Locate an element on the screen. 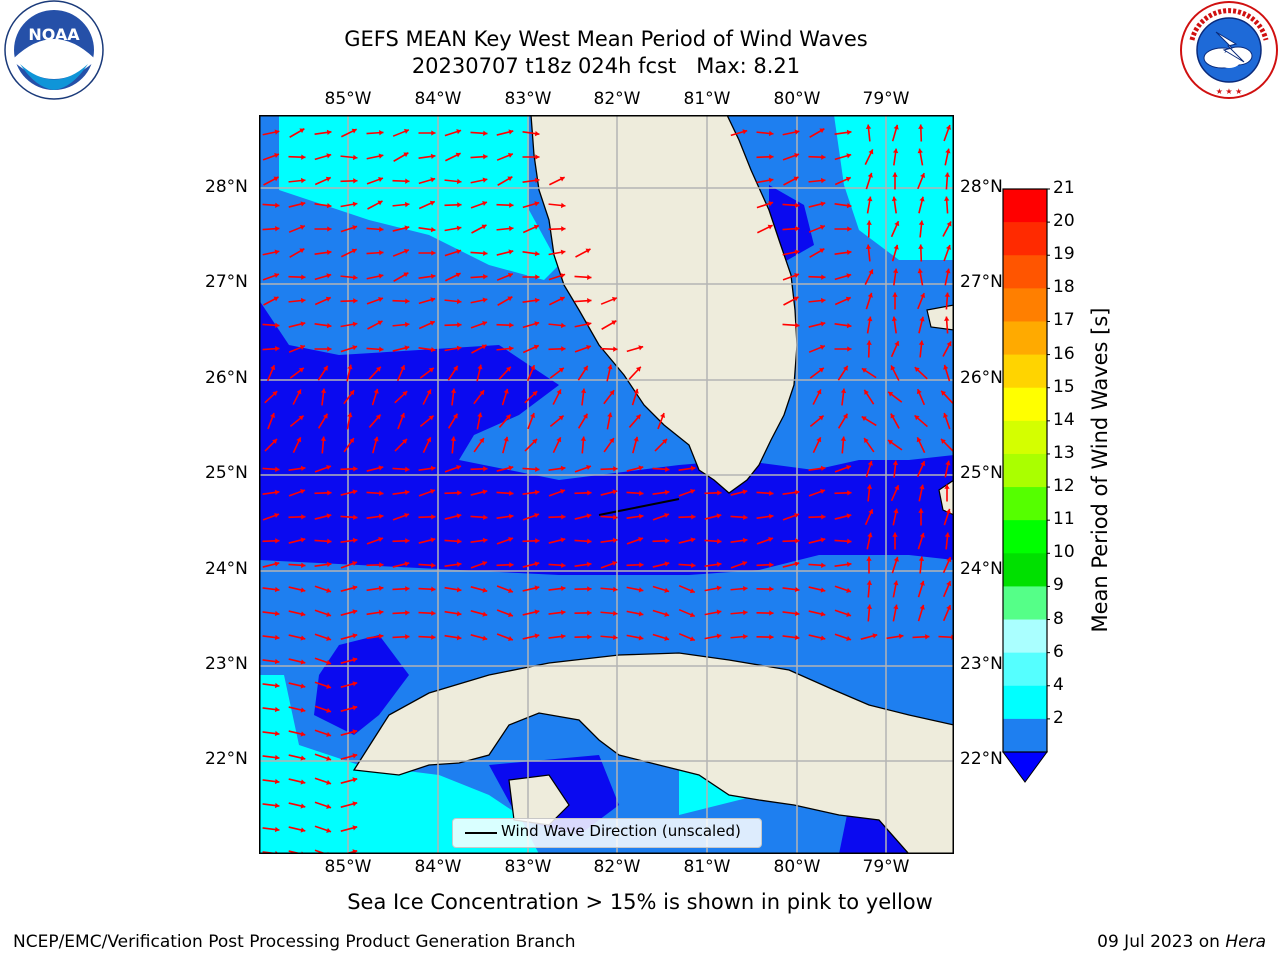 This screenshot has height=960, width=1280. colorbar-frame is located at coordinates (1025, 470).